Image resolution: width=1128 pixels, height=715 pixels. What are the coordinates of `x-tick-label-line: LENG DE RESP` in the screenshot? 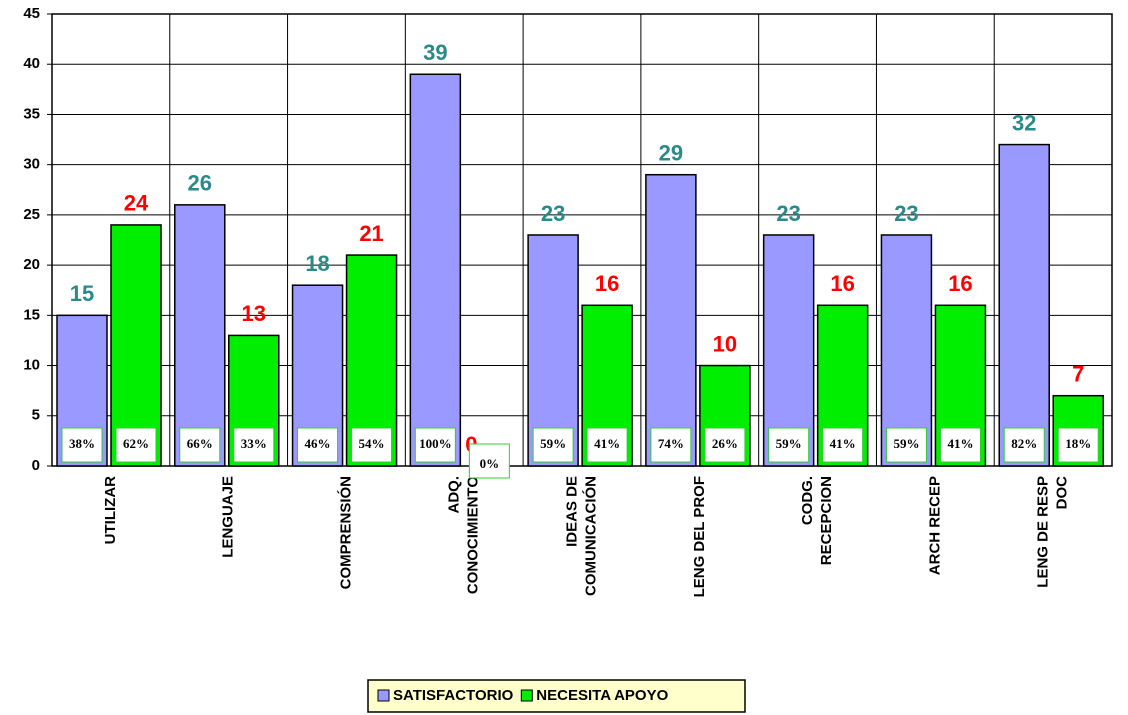 It's located at (1043, 532).